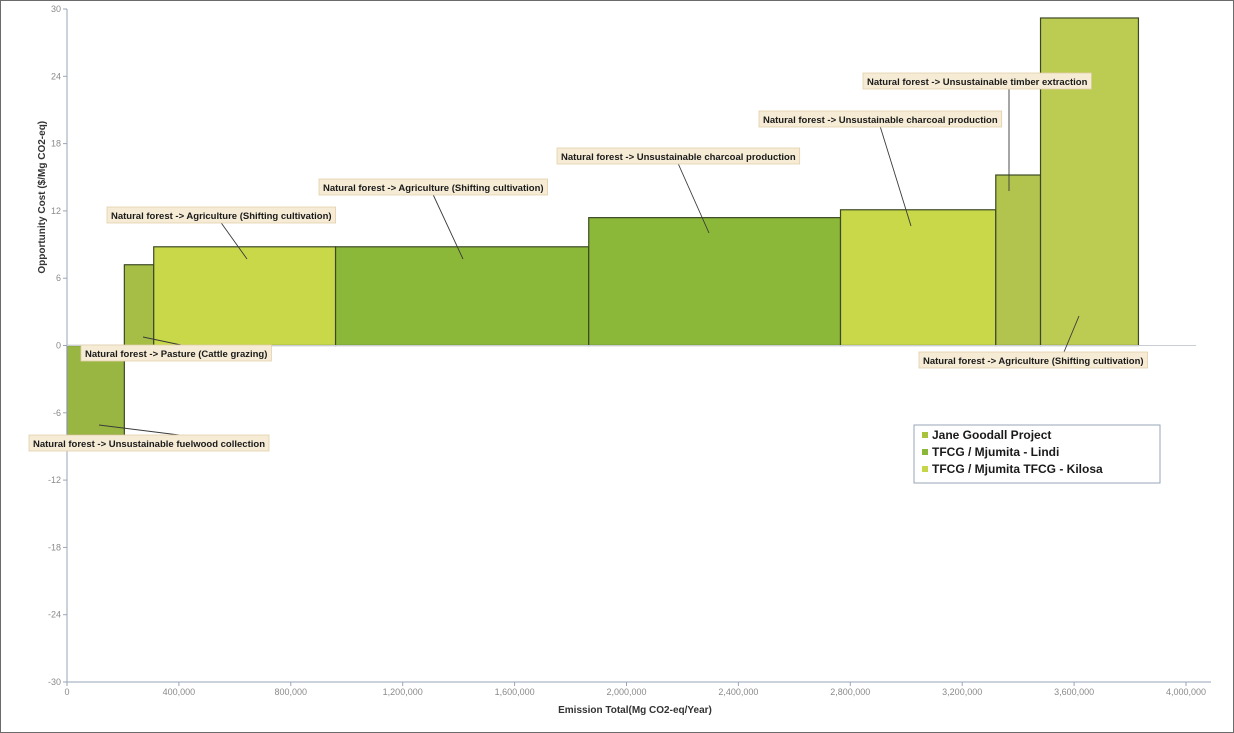 The width and height of the screenshot is (1234, 733). What do you see at coordinates (1074, 692) in the screenshot?
I see `x-tick-label: 3,600,000` at bounding box center [1074, 692].